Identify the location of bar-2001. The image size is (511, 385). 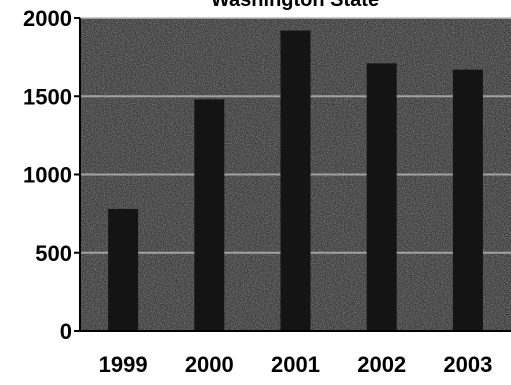
(295, 181).